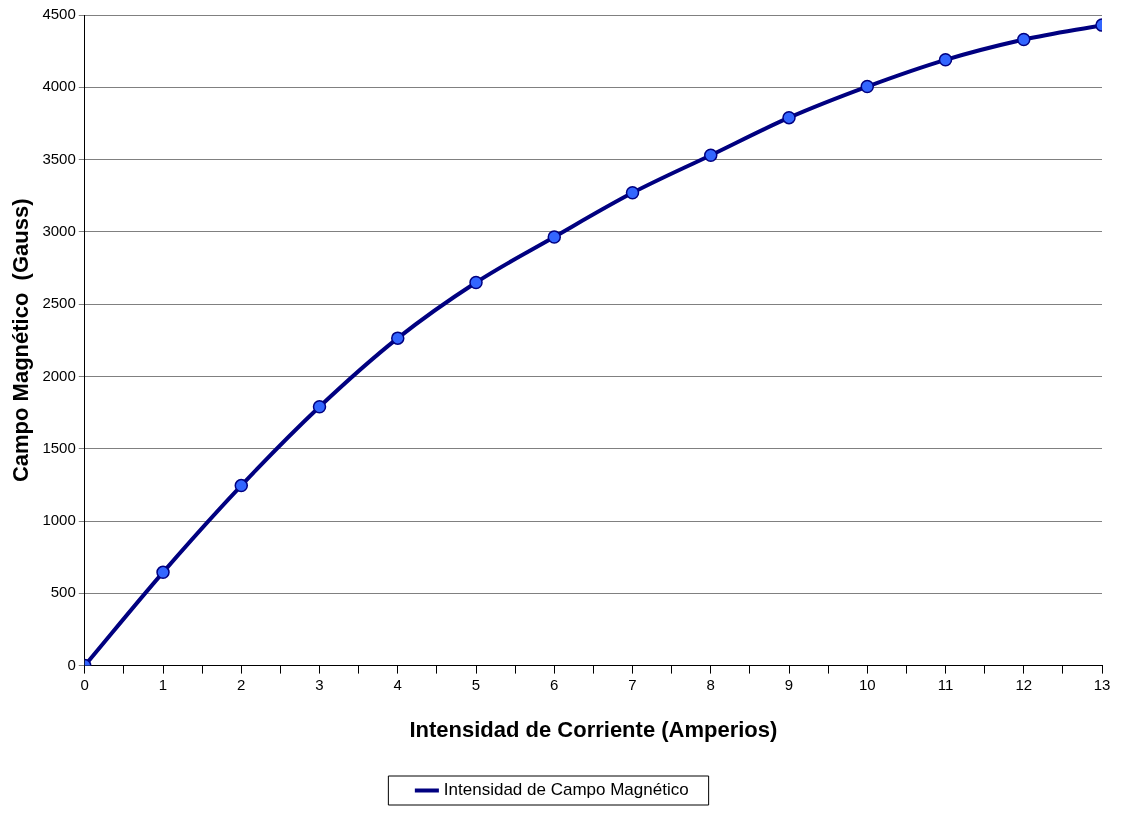 This screenshot has height=817, width=1122. Describe the element at coordinates (21, 340) in the screenshot. I see `y-axis-title: Campo Magnético (Gauss)` at that location.